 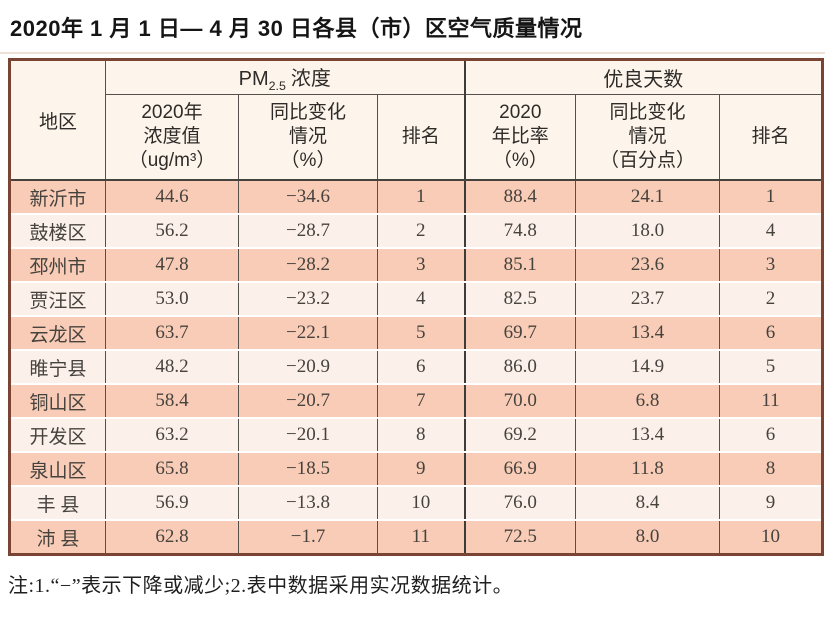 I want to click on region-cell: 沛 县, so click(x=57, y=537).